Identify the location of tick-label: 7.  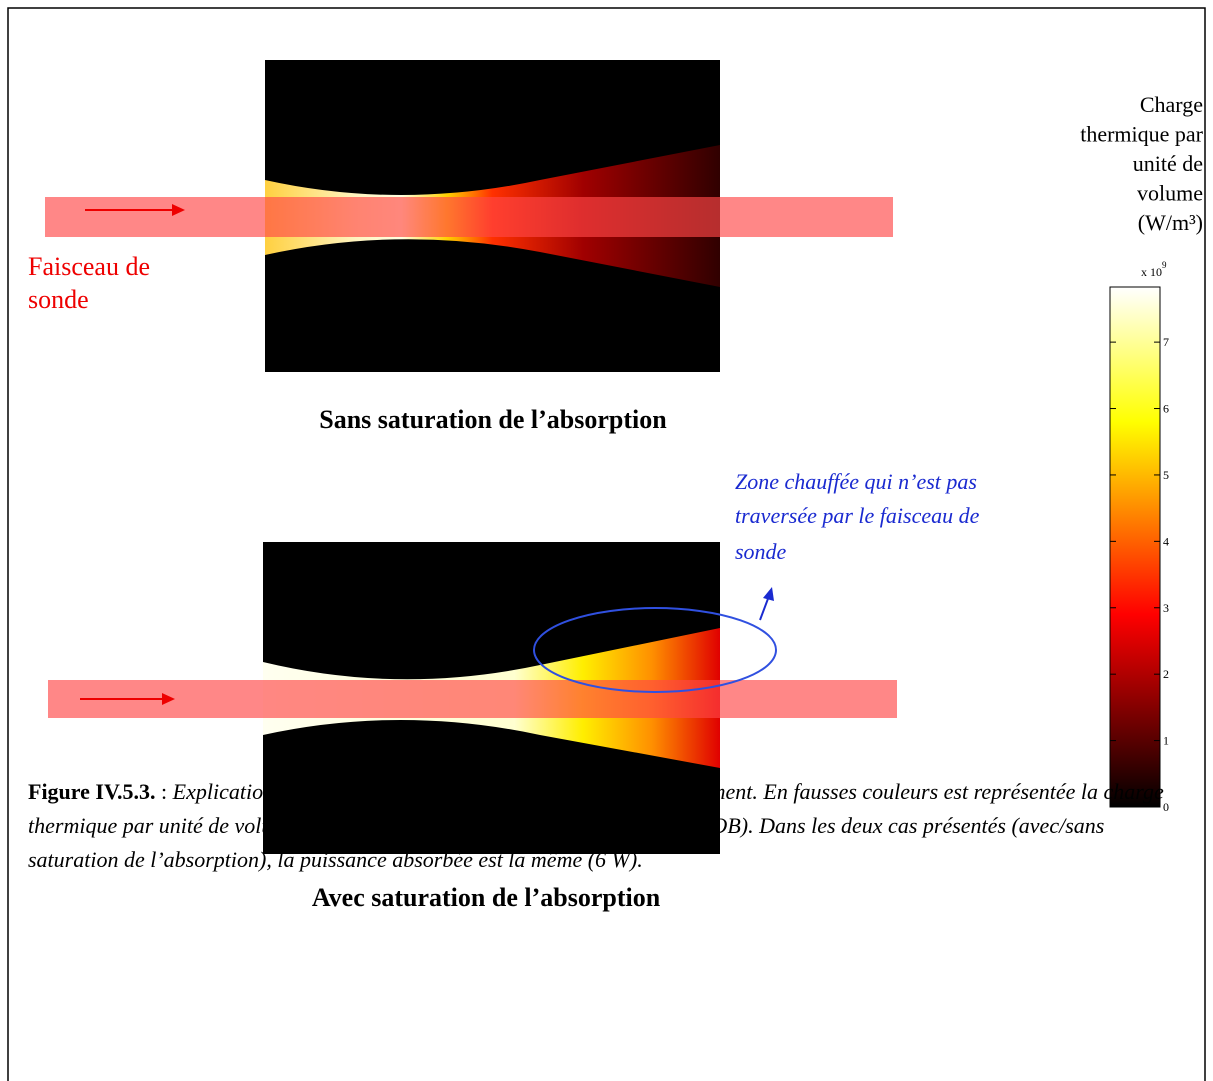
(1166, 342).